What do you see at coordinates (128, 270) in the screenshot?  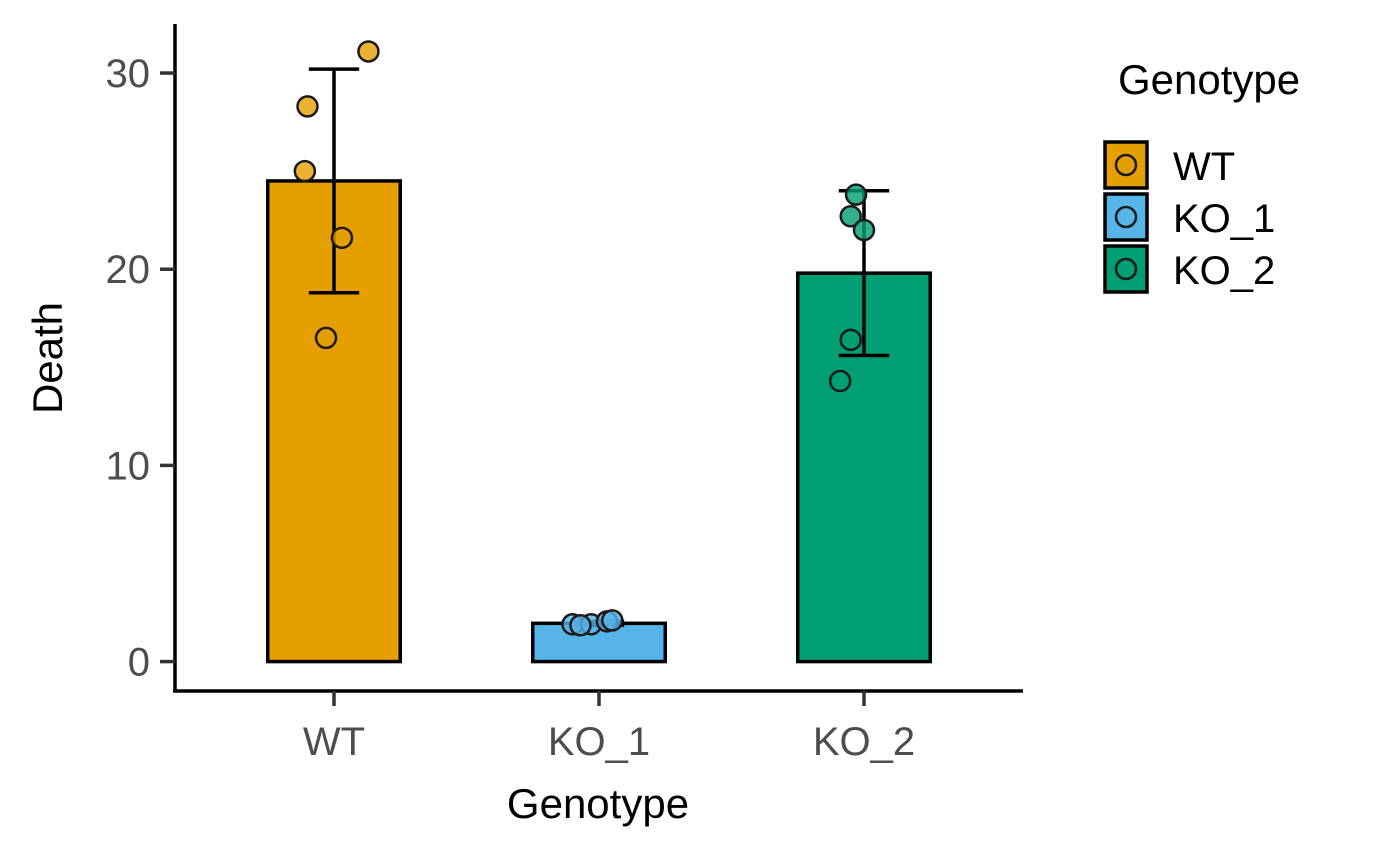 I see `y-tick-label: 20` at bounding box center [128, 270].